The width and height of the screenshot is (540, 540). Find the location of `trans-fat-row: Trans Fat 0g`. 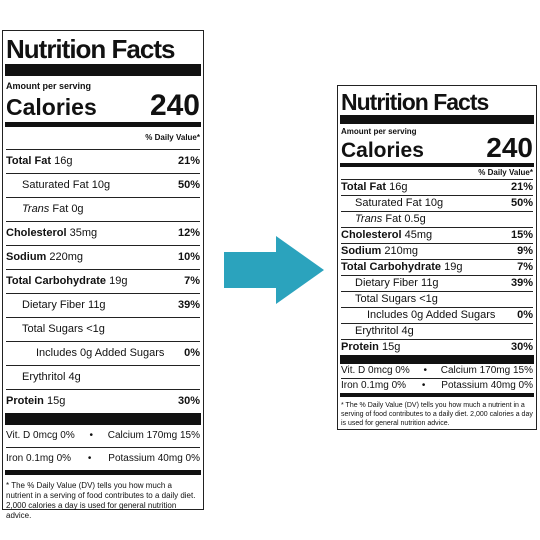

trans-fat-row: Trans Fat 0g is located at coordinates (103, 209).